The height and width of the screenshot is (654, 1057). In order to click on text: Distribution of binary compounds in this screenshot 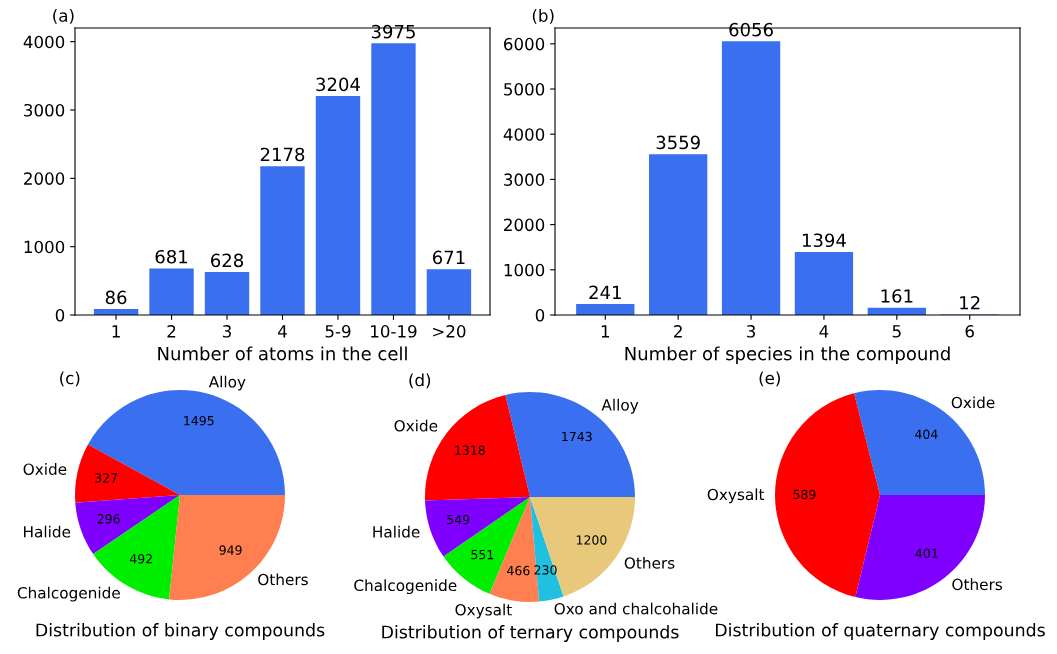, I will do `click(180, 631)`.